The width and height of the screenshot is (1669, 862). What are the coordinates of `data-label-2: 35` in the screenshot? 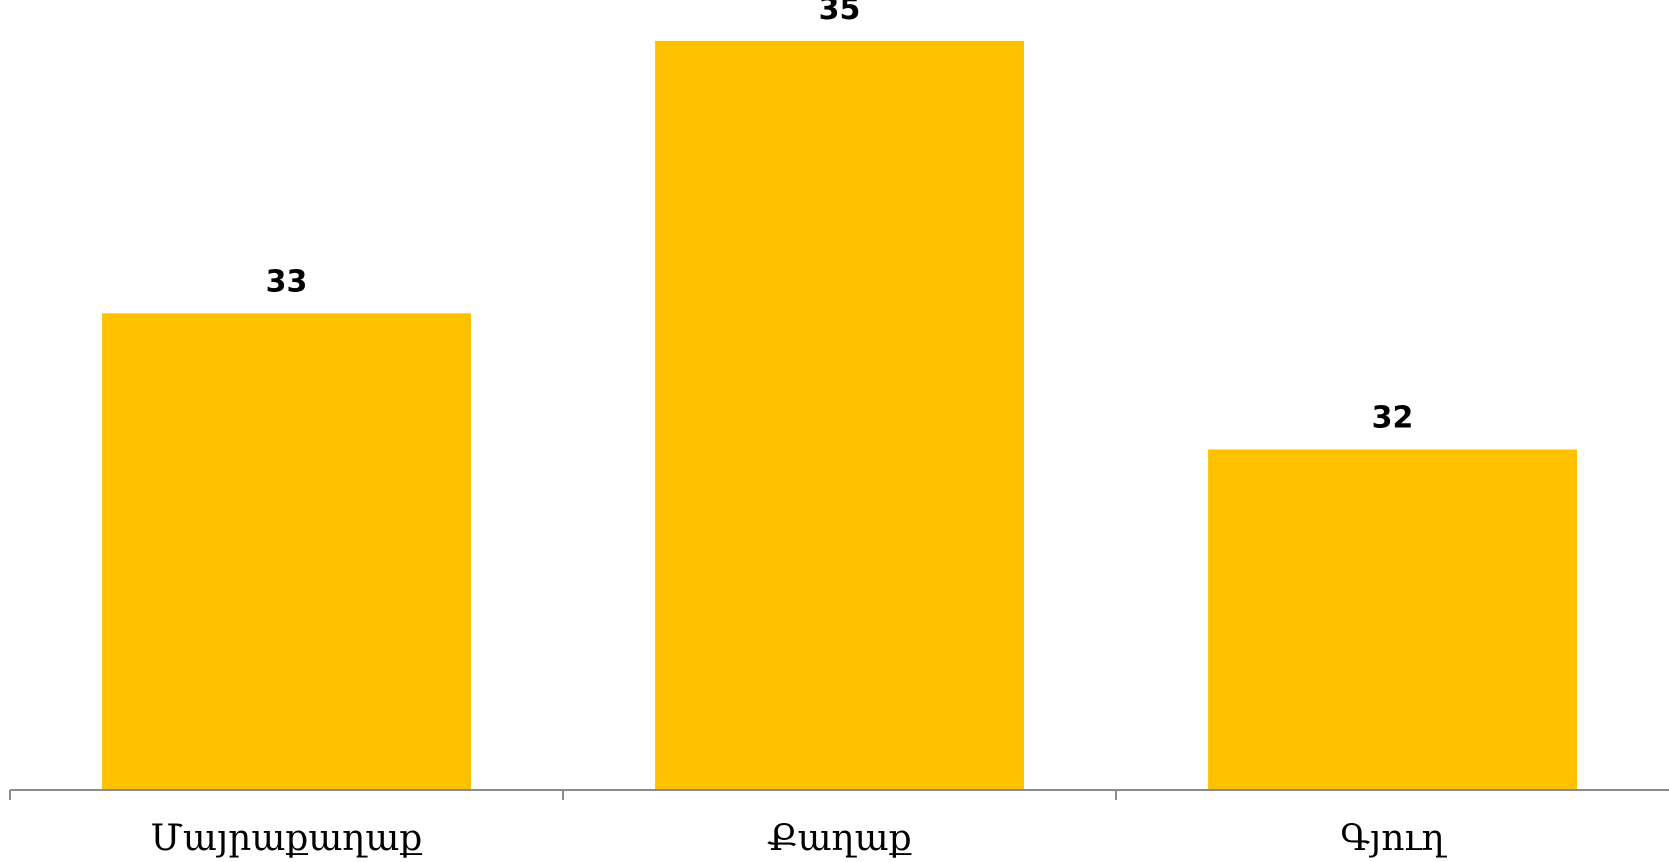 It's located at (840, 13).